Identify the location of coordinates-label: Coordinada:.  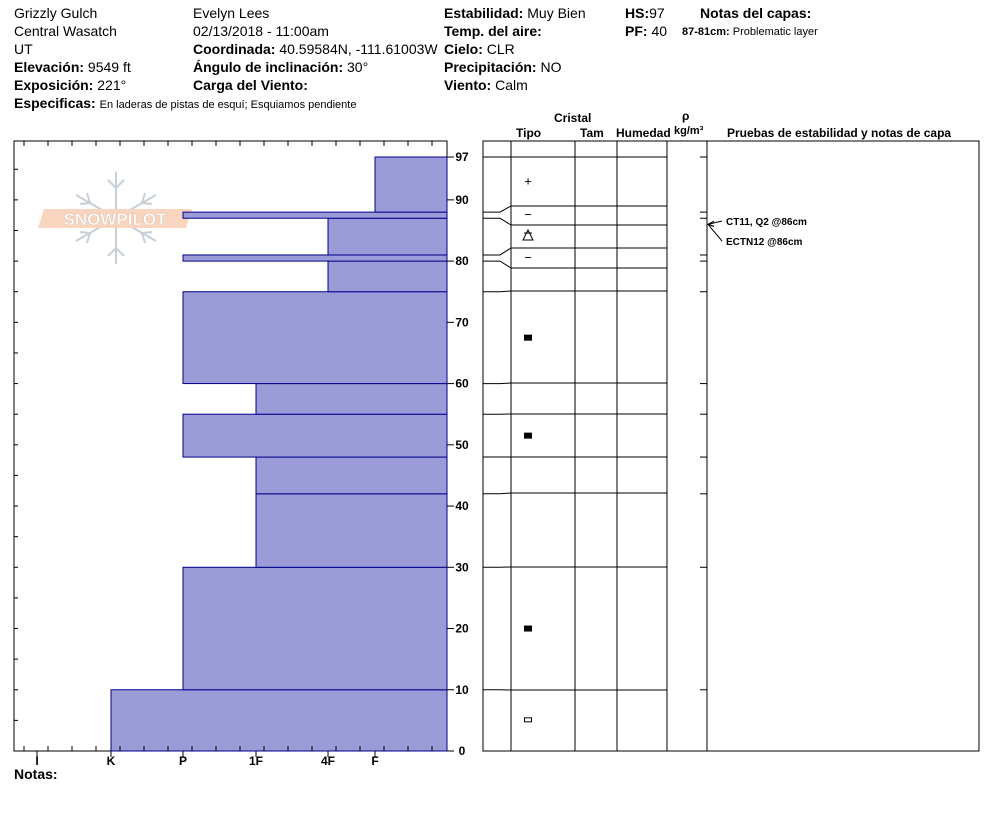
(234, 49).